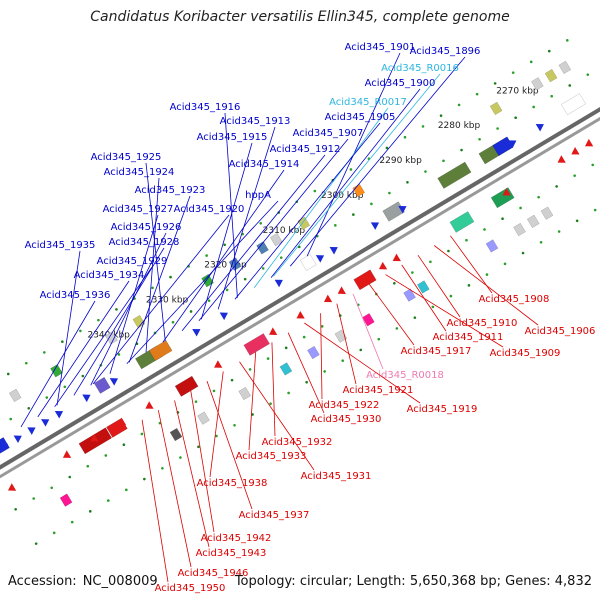  Describe the element at coordinates (405, 375) in the screenshot. I see `reverse-gene-label: Acid345_R0018` at that location.